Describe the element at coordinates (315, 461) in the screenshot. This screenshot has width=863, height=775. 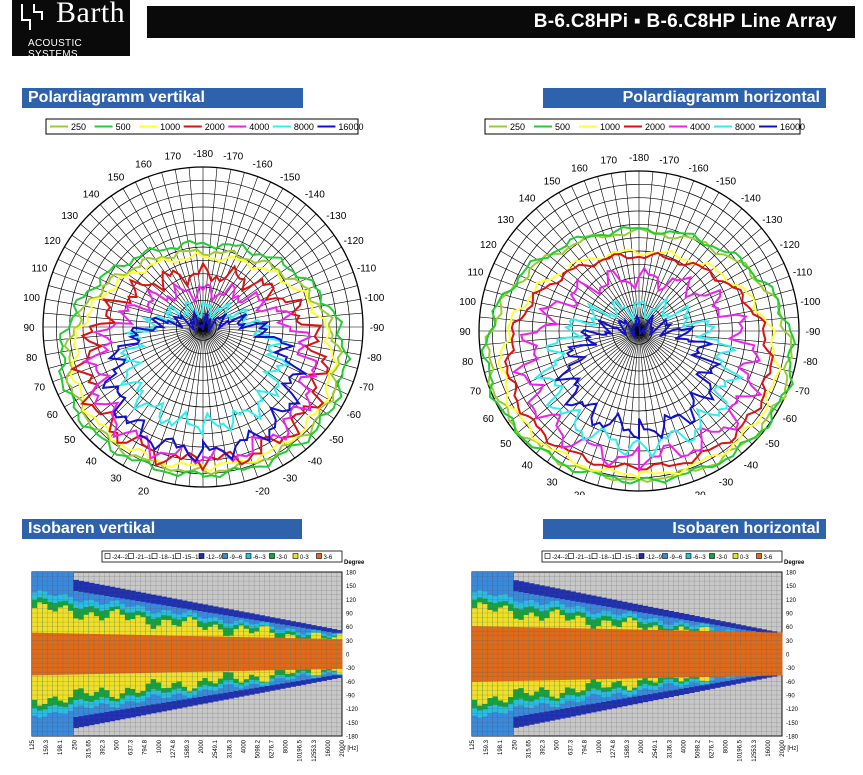
I see `polar-vertical-angle-label: -40` at that location.